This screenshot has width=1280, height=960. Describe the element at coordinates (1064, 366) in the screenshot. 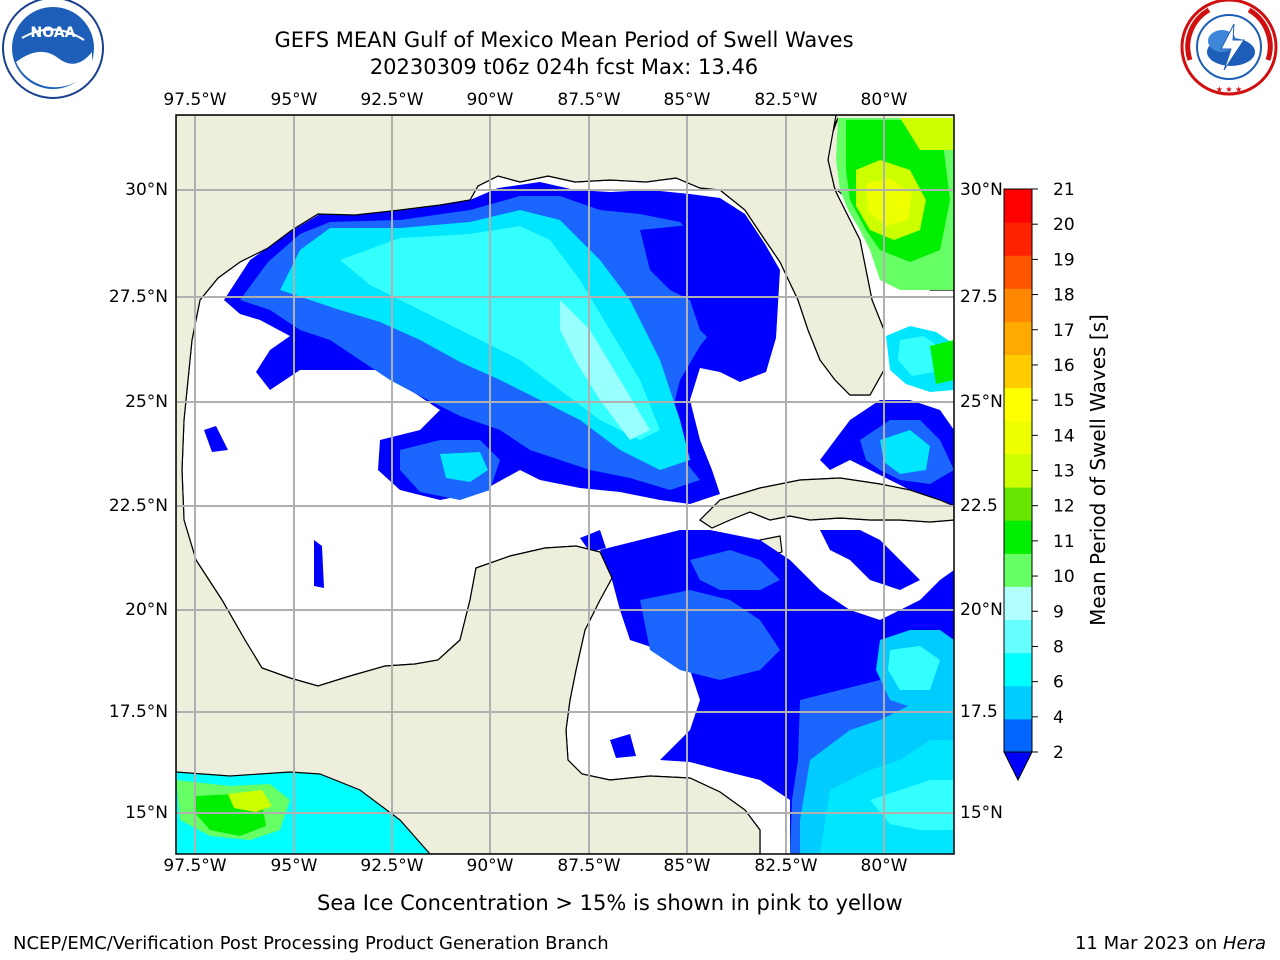

I see `colorbar-tick-label: 16` at that location.